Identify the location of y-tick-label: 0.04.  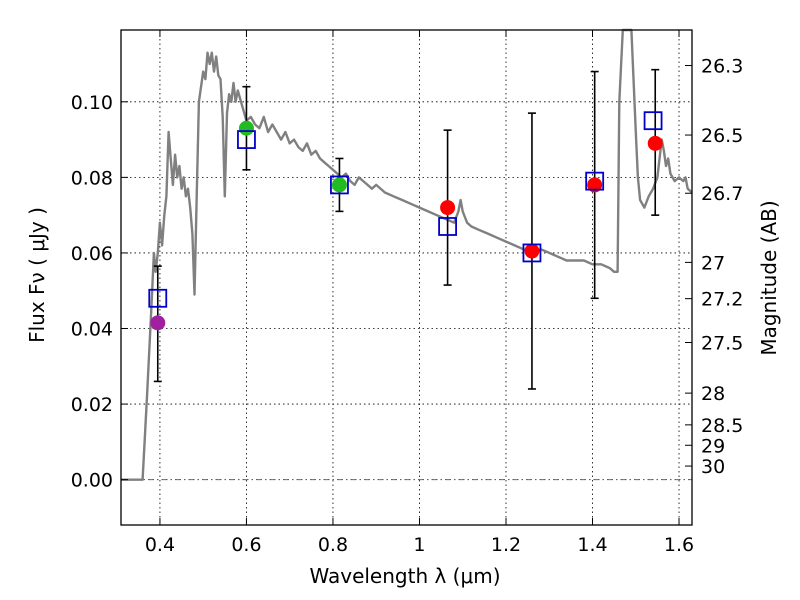
(92, 330).